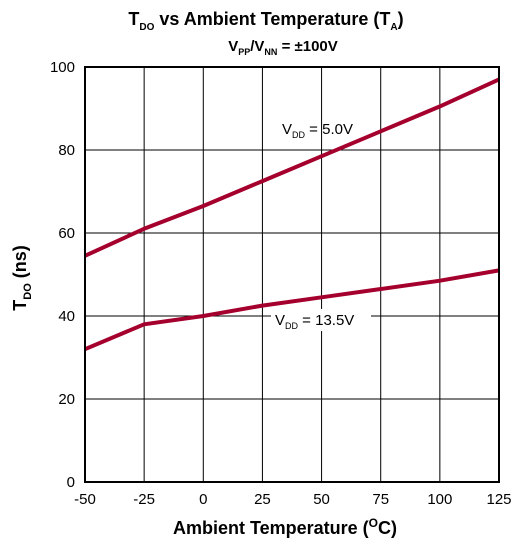 This screenshot has height=541, width=516. I want to click on series-line-vdd-13-5v, so click(292, 310).